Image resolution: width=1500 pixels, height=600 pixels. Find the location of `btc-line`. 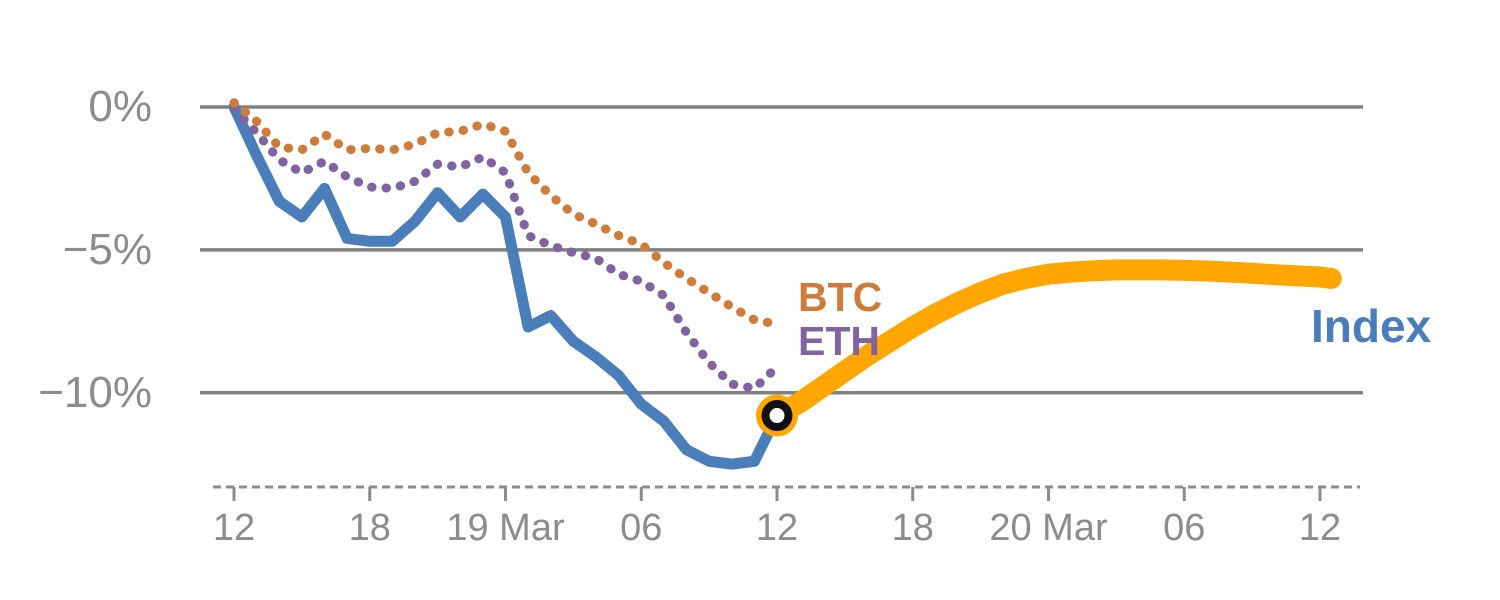

btc-line is located at coordinates (505, 213).